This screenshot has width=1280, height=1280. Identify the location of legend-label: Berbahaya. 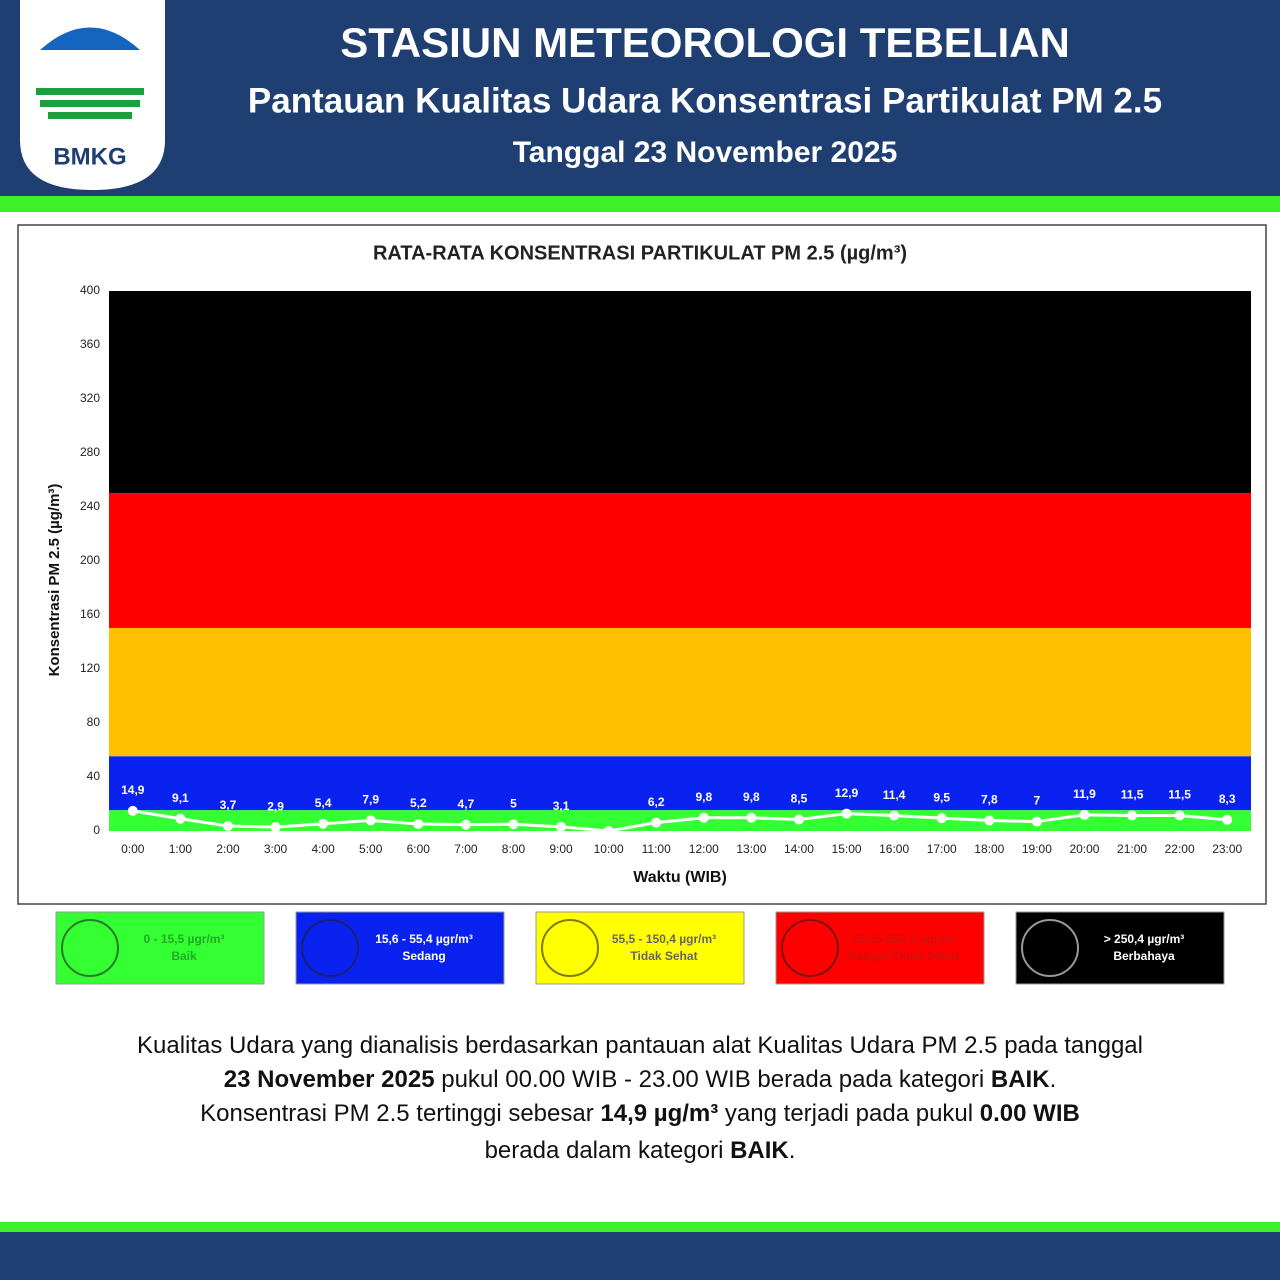
(1144, 956).